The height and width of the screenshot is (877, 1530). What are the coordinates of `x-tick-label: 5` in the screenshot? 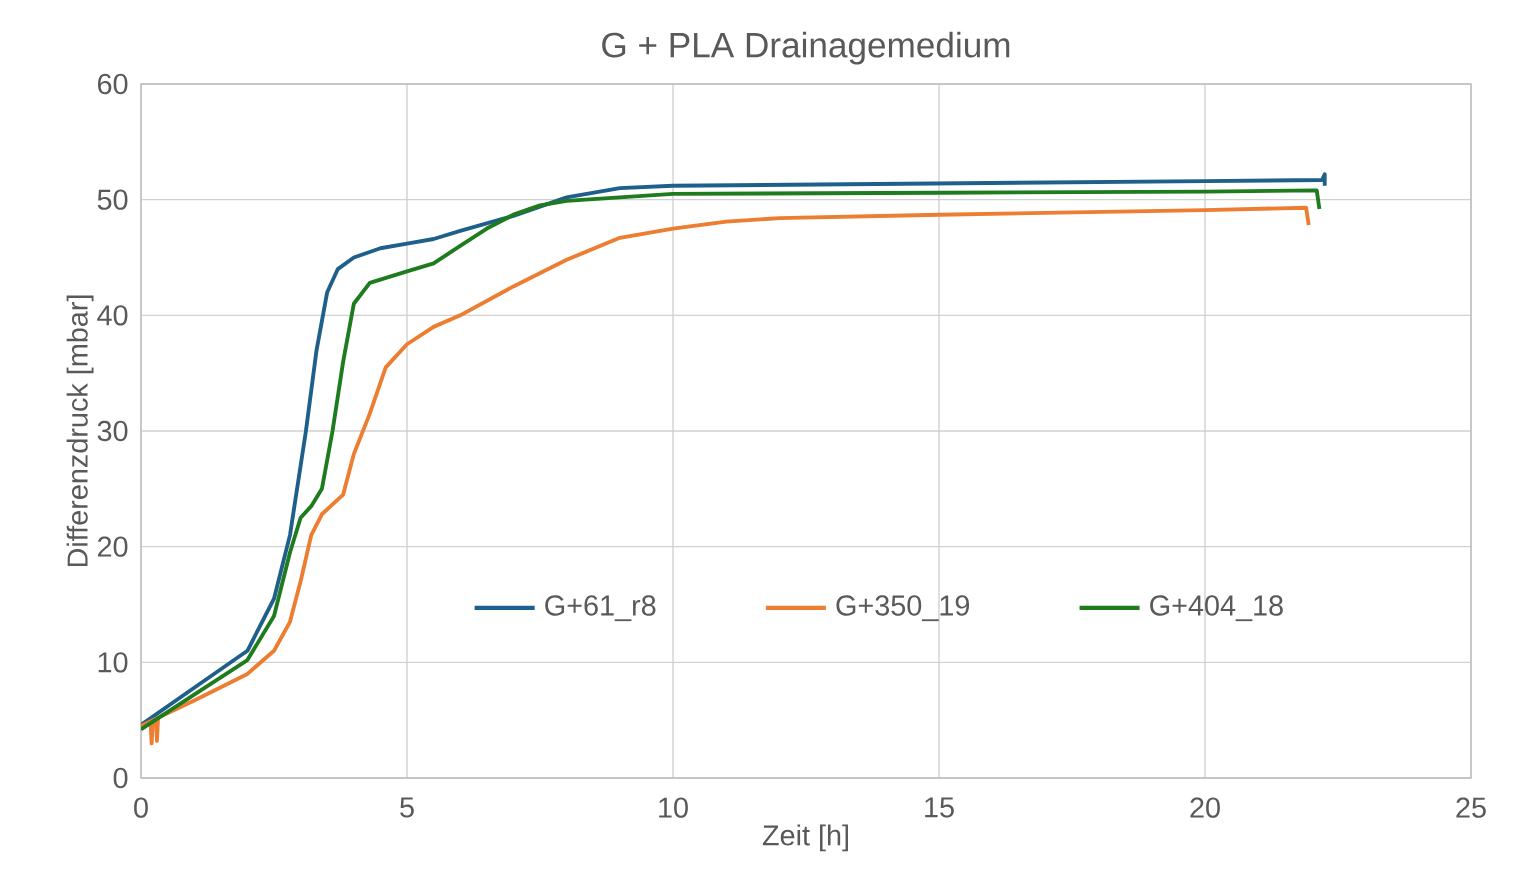 It's located at (407, 807).